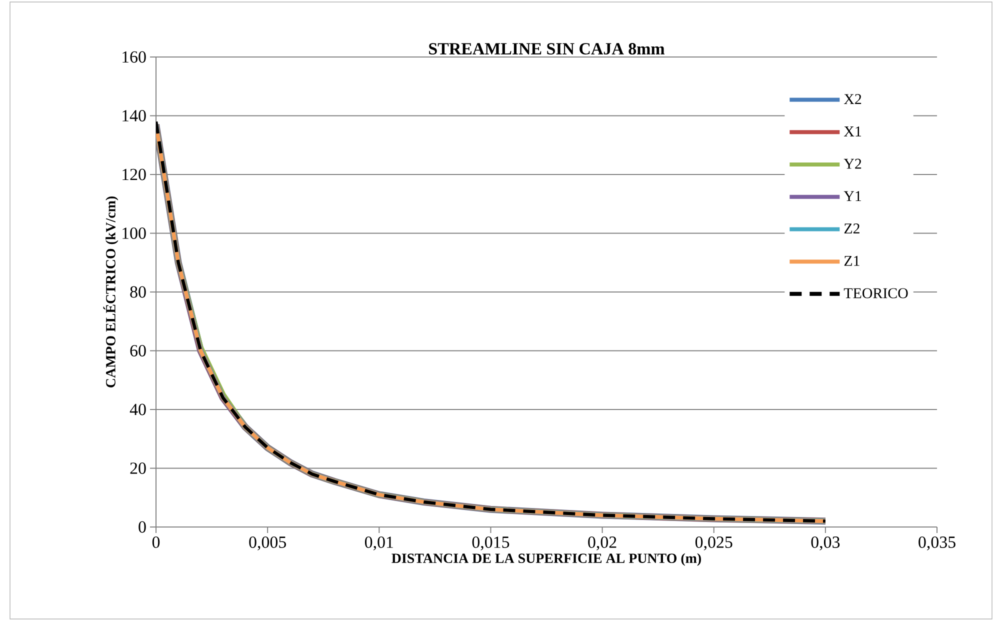 This screenshot has height=621, width=994. I want to click on y-tick-label: 140, so click(134, 116).